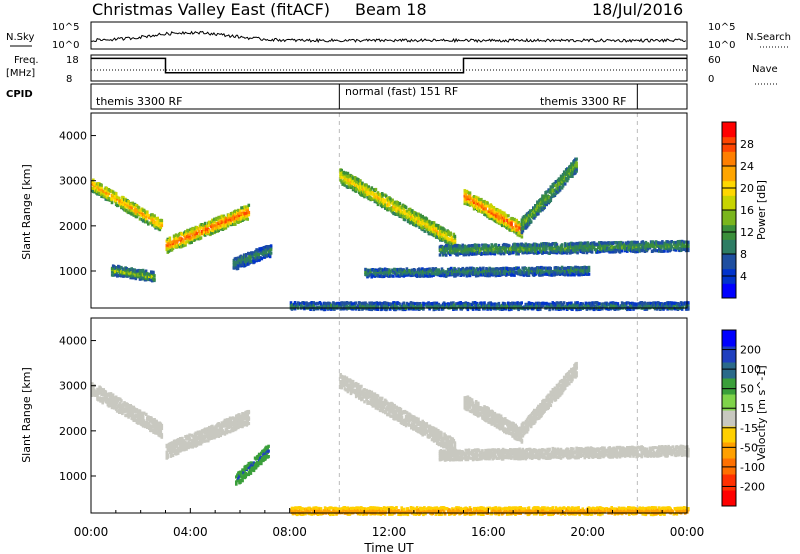  Describe the element at coordinates (388, 37) in the screenshot. I see `nsky-trace` at that location.